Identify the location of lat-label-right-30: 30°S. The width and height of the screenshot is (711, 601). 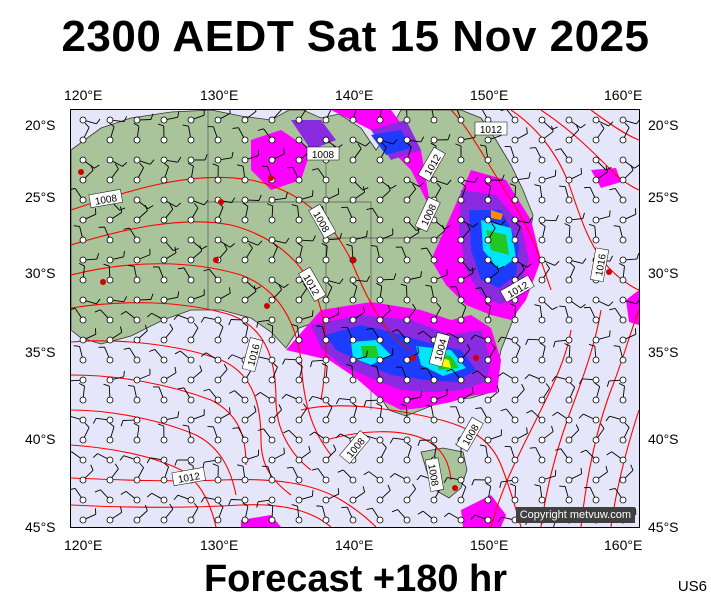
(663, 273).